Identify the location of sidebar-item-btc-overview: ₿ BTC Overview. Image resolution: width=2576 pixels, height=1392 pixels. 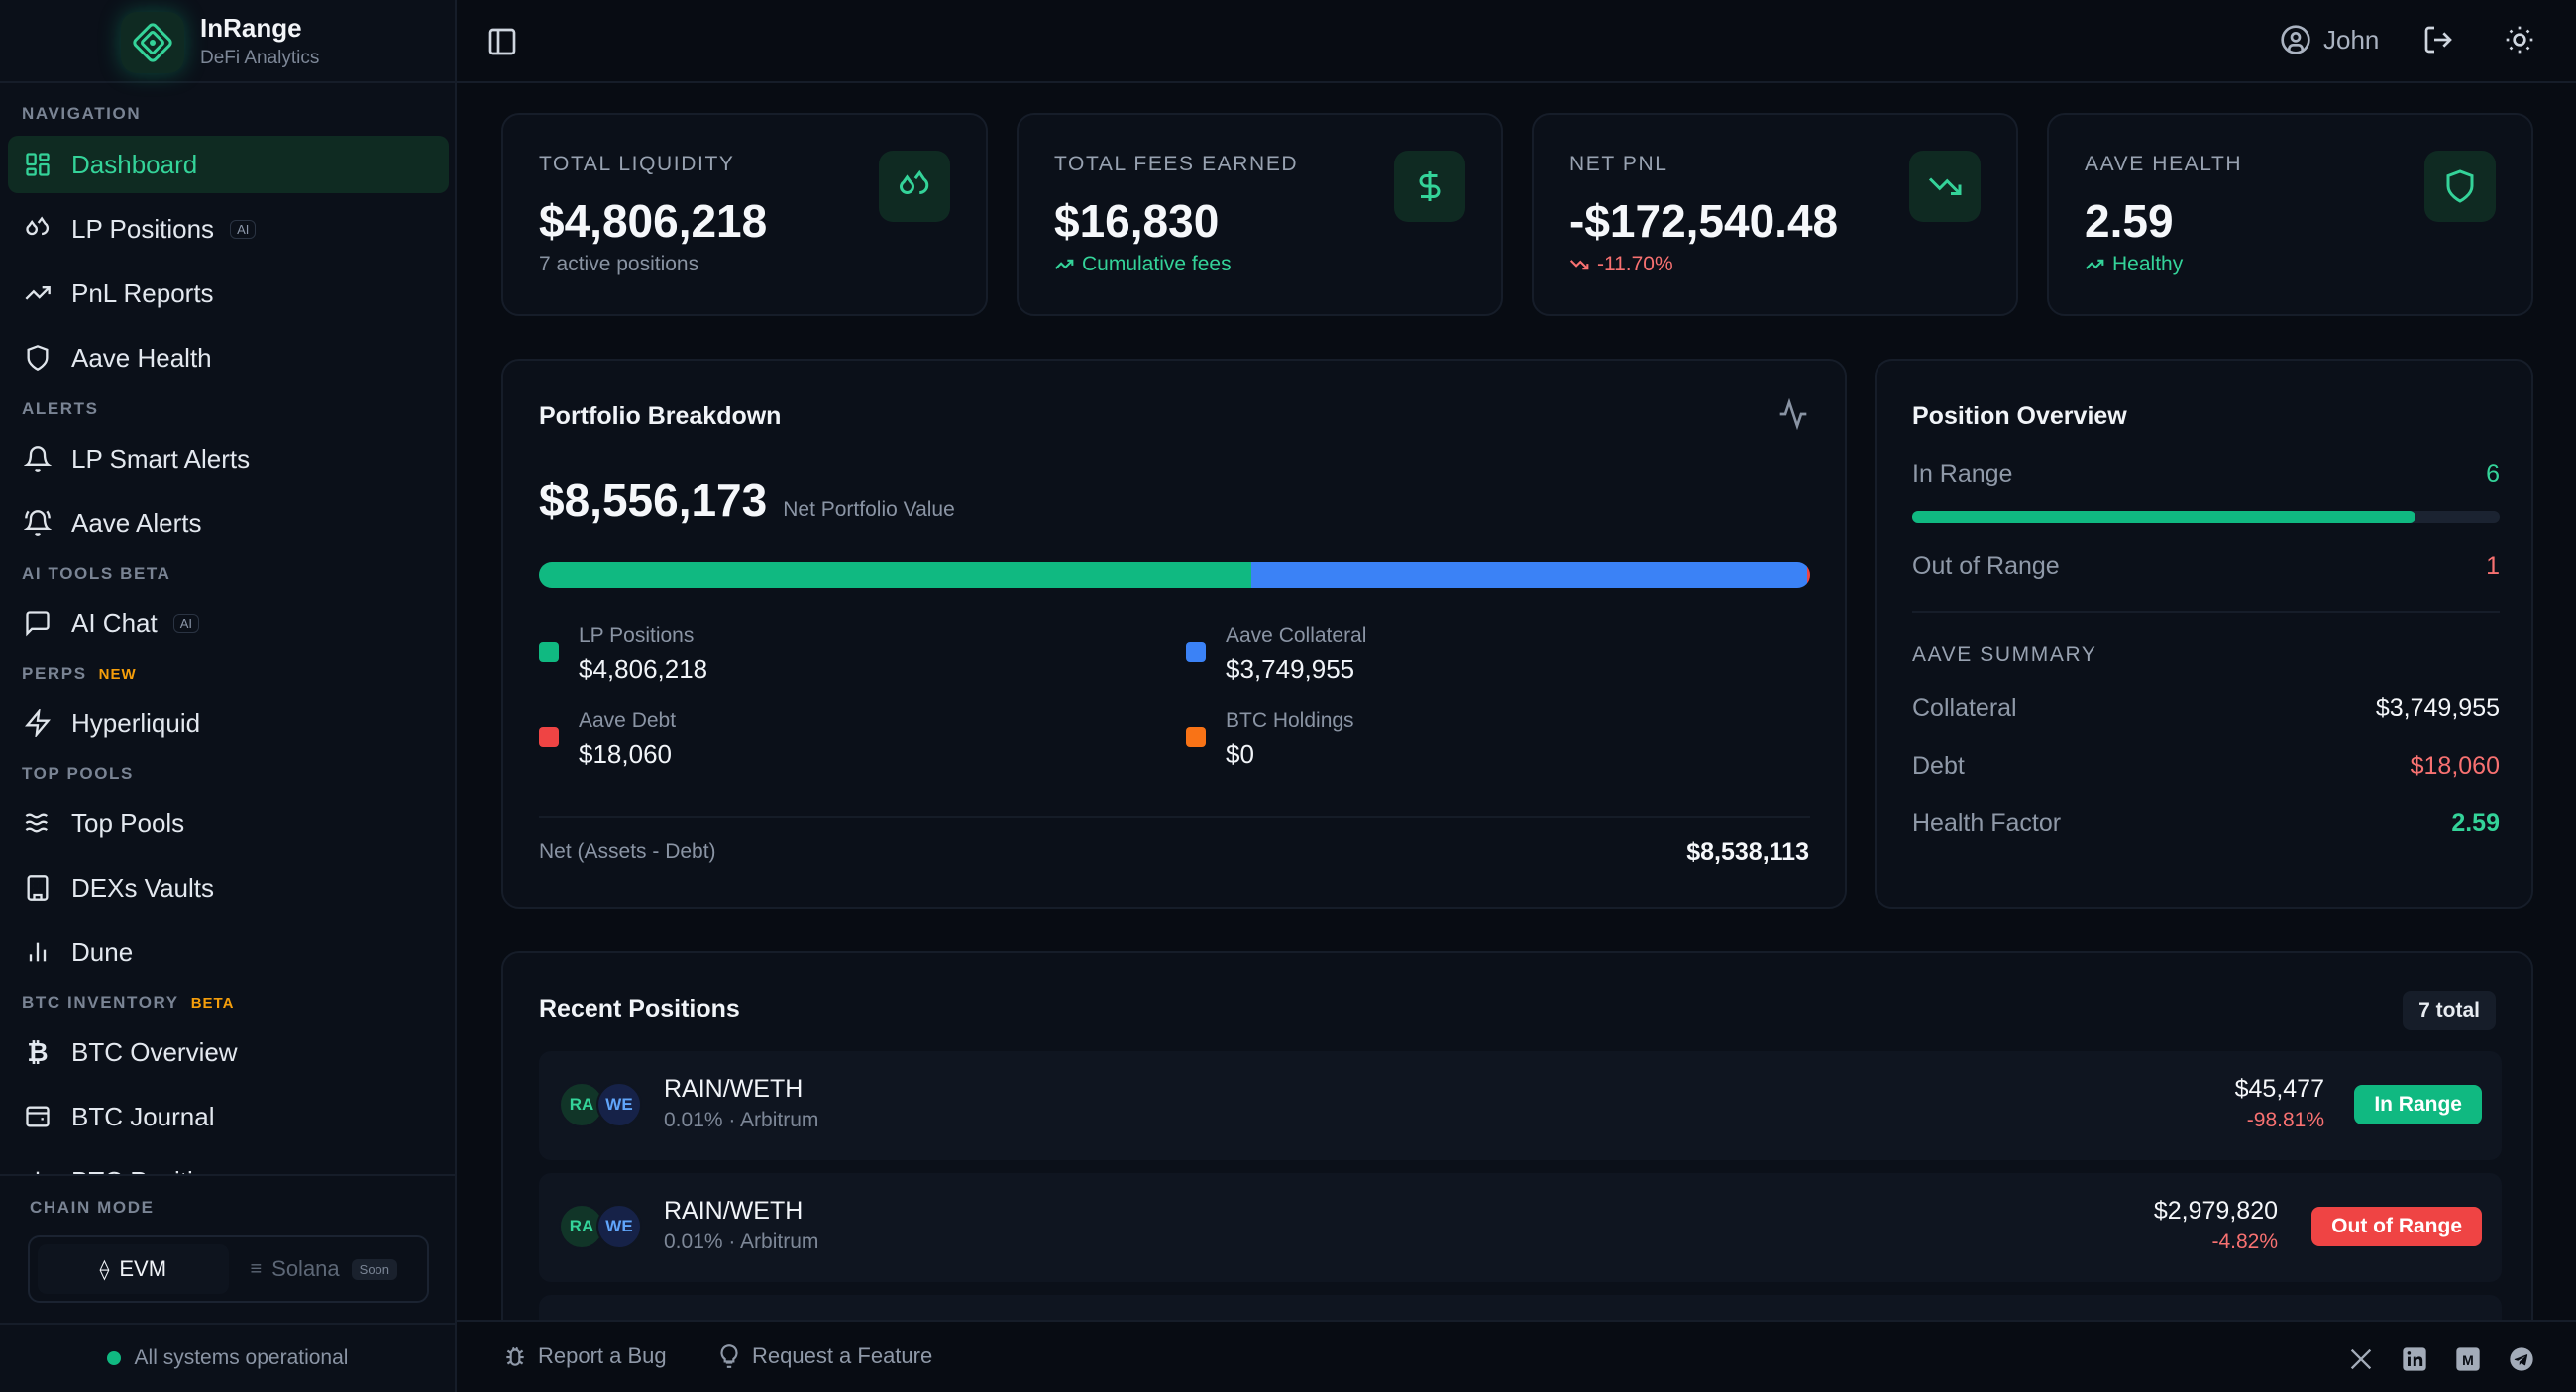
(228, 1052).